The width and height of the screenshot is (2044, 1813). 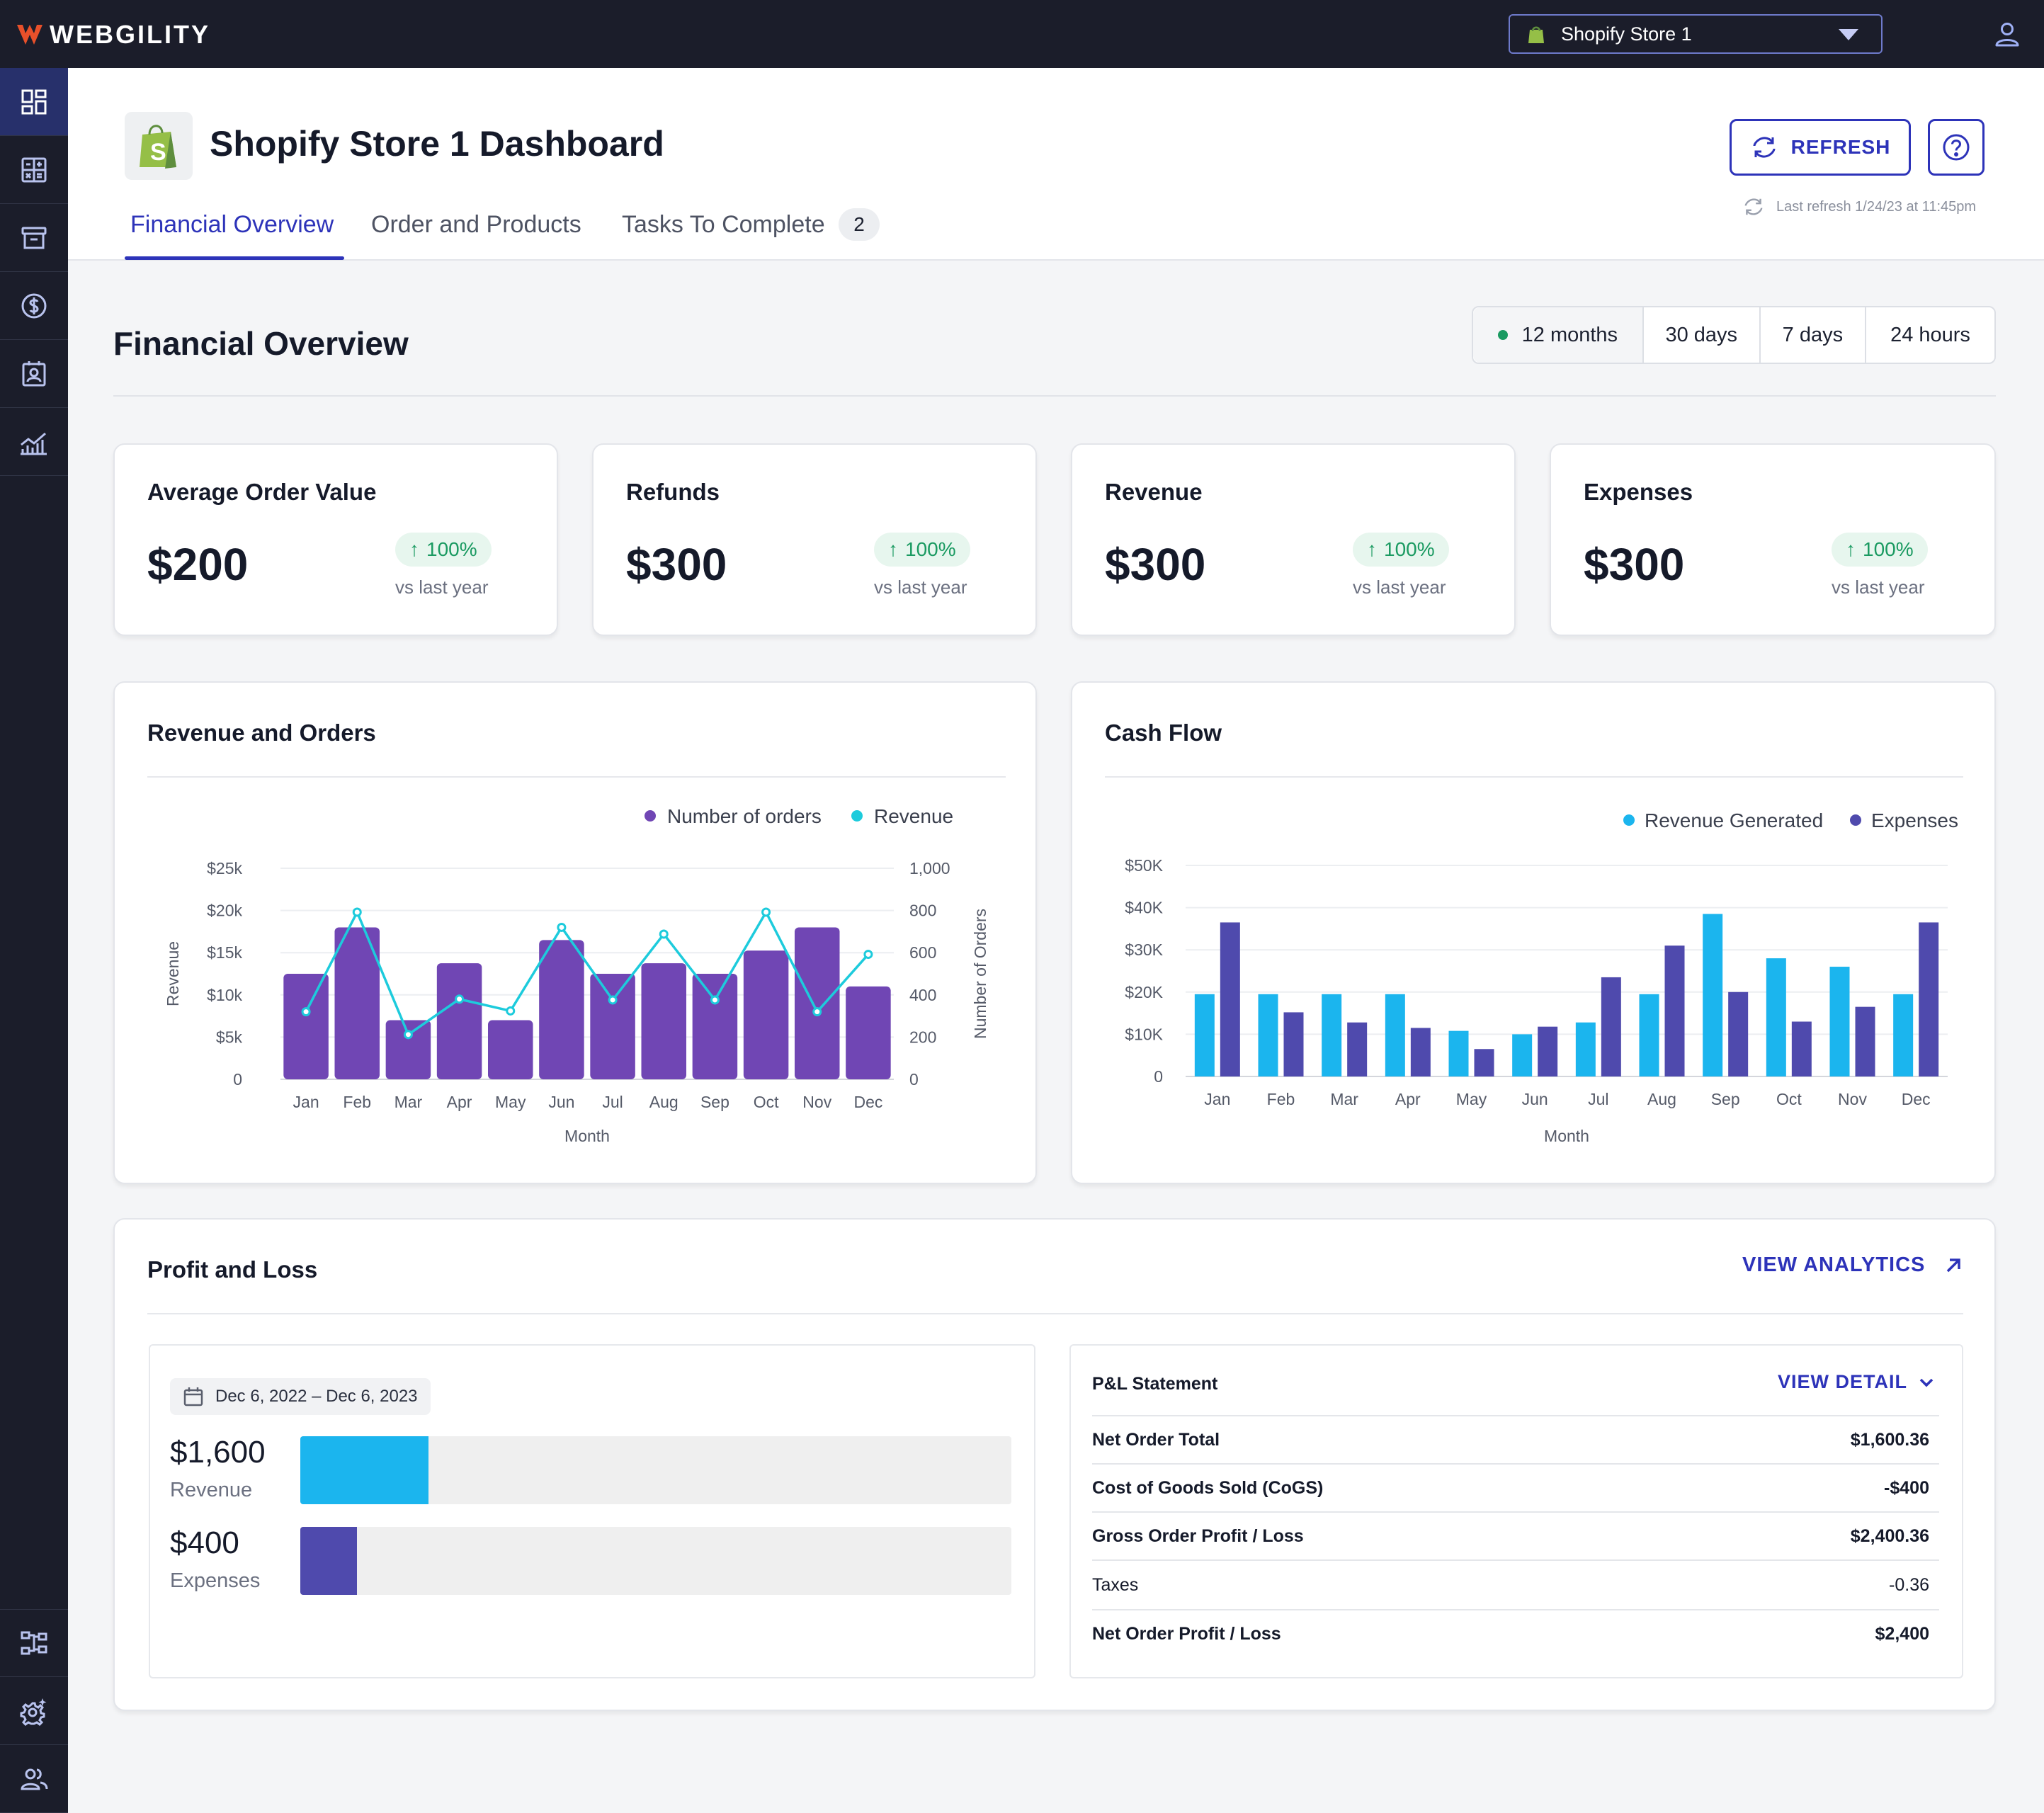 I want to click on date-range-chip: Dec 6, 2022 – Dec 6, 2023, so click(x=300, y=1396).